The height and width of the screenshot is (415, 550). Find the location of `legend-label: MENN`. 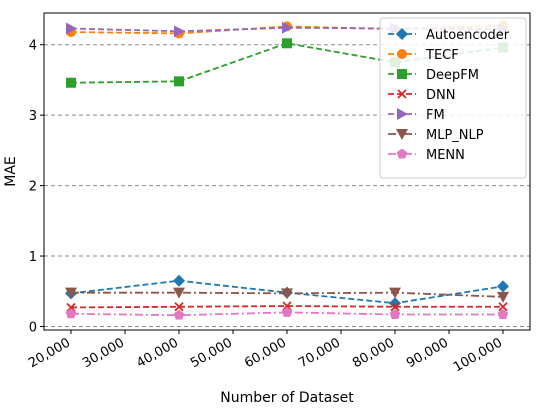

legend-label: MENN is located at coordinates (445, 155).